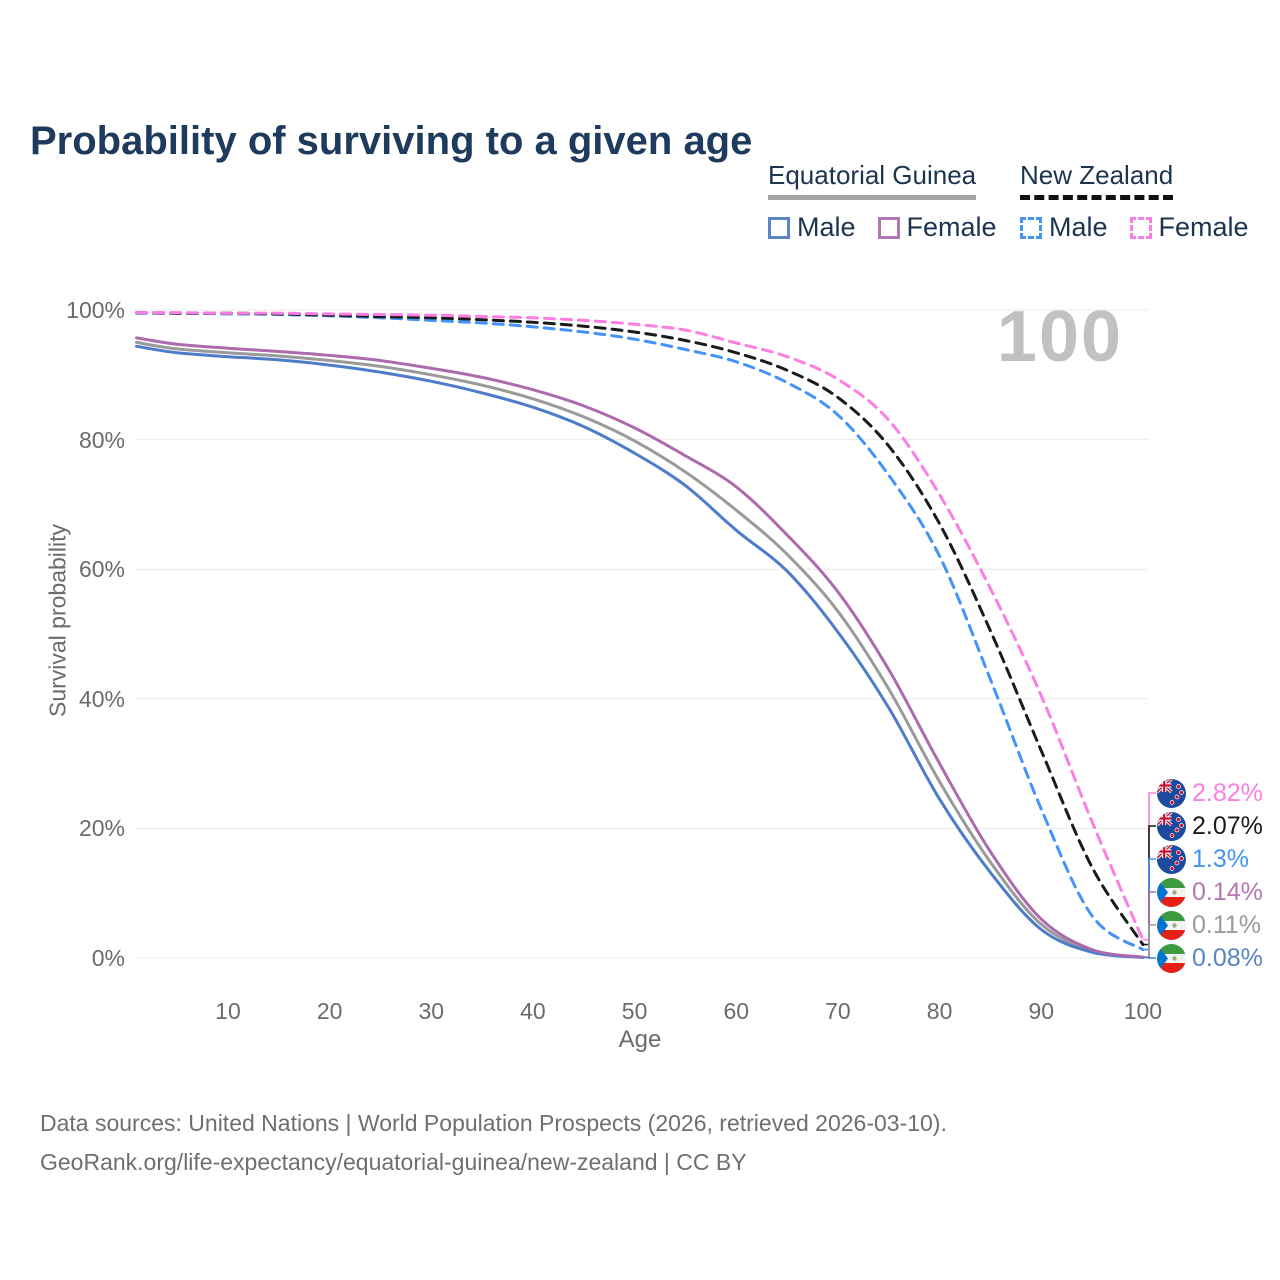 The image size is (1280, 1280). Describe the element at coordinates (634, 1011) in the screenshot. I see `x-tick-label: 50` at that location.